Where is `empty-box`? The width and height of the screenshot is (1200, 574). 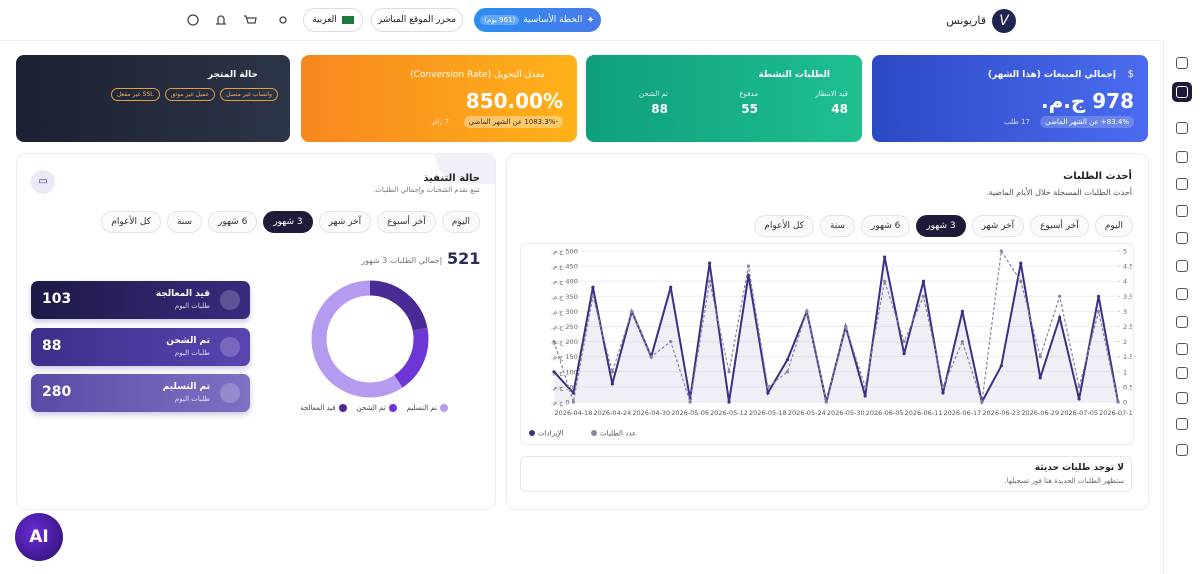 empty-box is located at coordinates (826, 474).